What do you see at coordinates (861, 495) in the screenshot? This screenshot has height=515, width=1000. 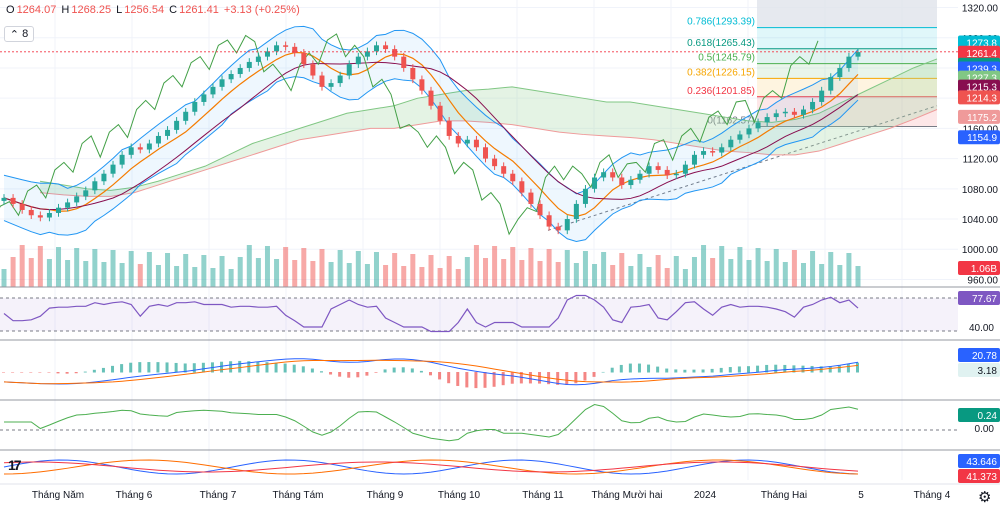 I see `time-tick-label: 5` at bounding box center [861, 495].